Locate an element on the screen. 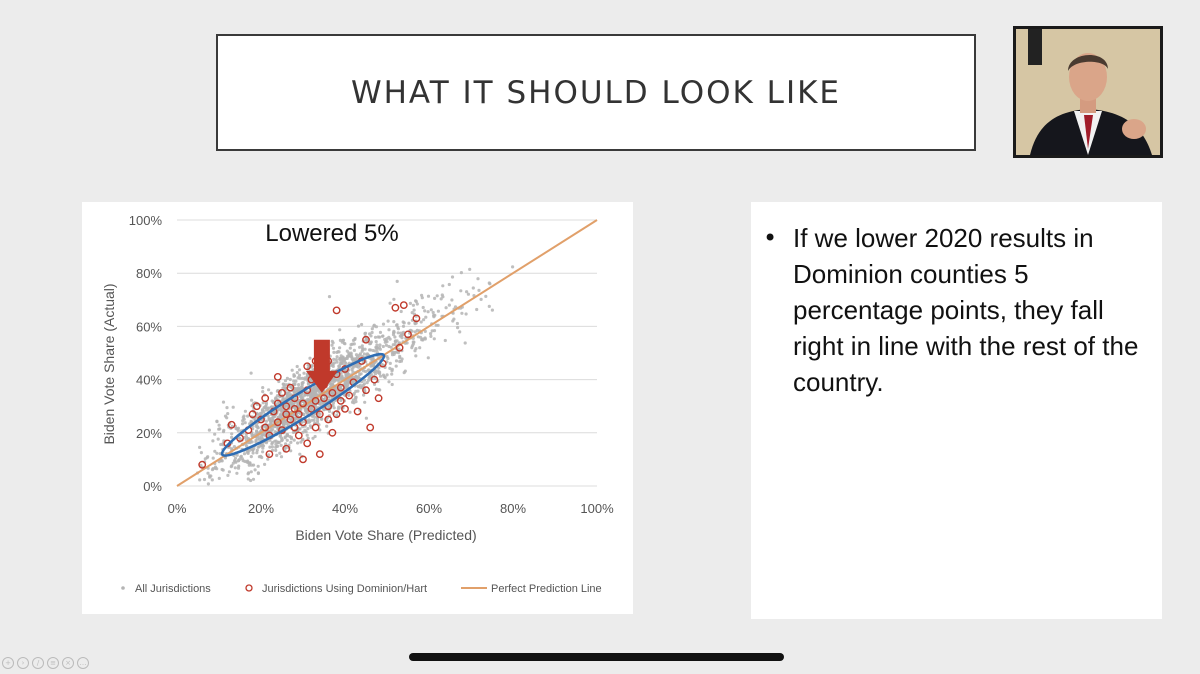  eraser-icon: × is located at coordinates (68, 663).